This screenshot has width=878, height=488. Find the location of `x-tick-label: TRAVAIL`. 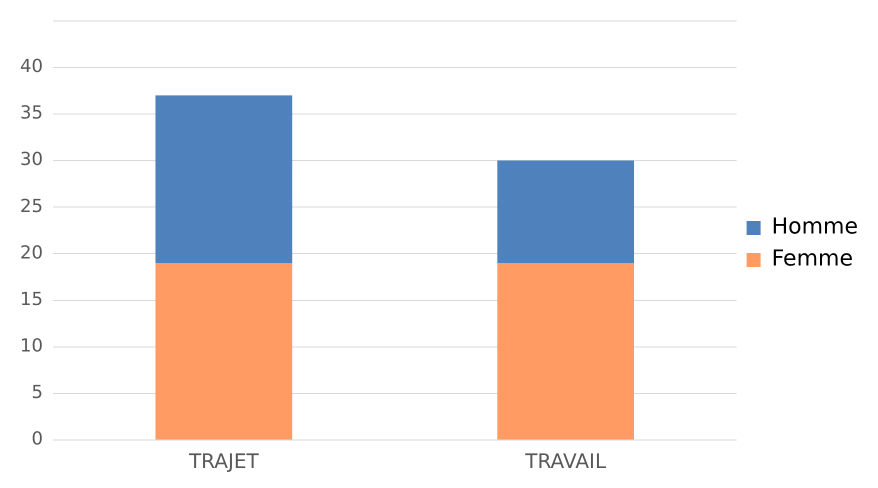

x-tick-label: TRAVAIL is located at coordinates (565, 461).